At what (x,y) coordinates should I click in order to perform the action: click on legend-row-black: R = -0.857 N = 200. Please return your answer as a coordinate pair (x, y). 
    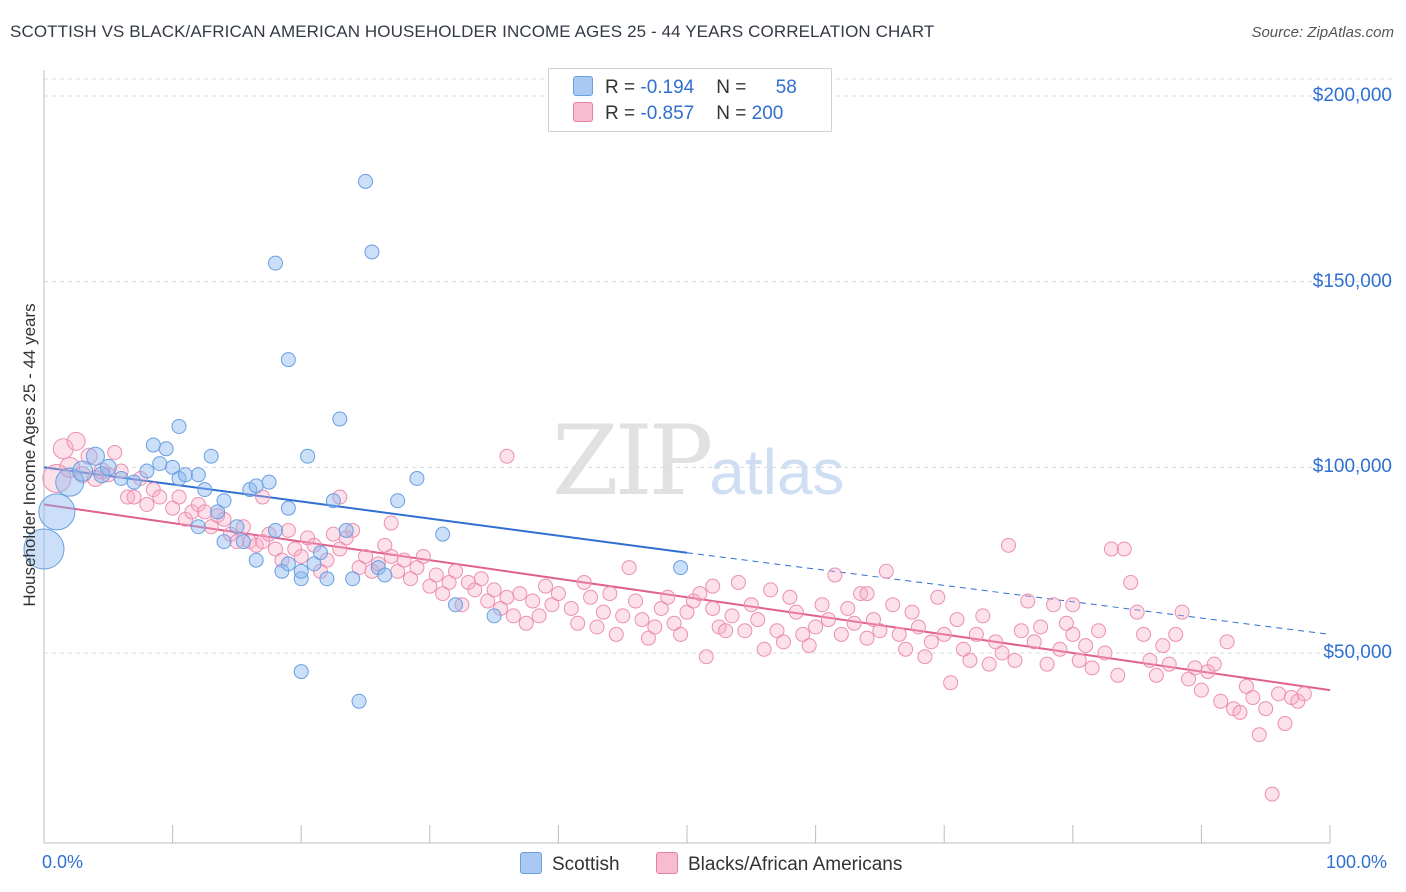
    Looking at the image, I should click on (678, 114).